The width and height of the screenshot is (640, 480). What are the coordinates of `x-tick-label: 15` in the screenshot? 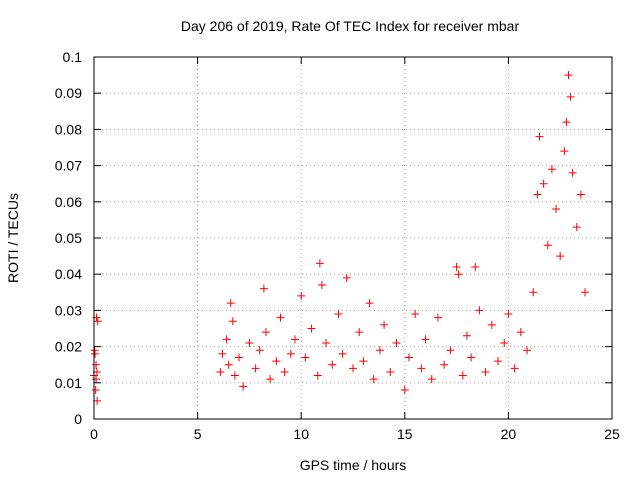 It's located at (405, 434).